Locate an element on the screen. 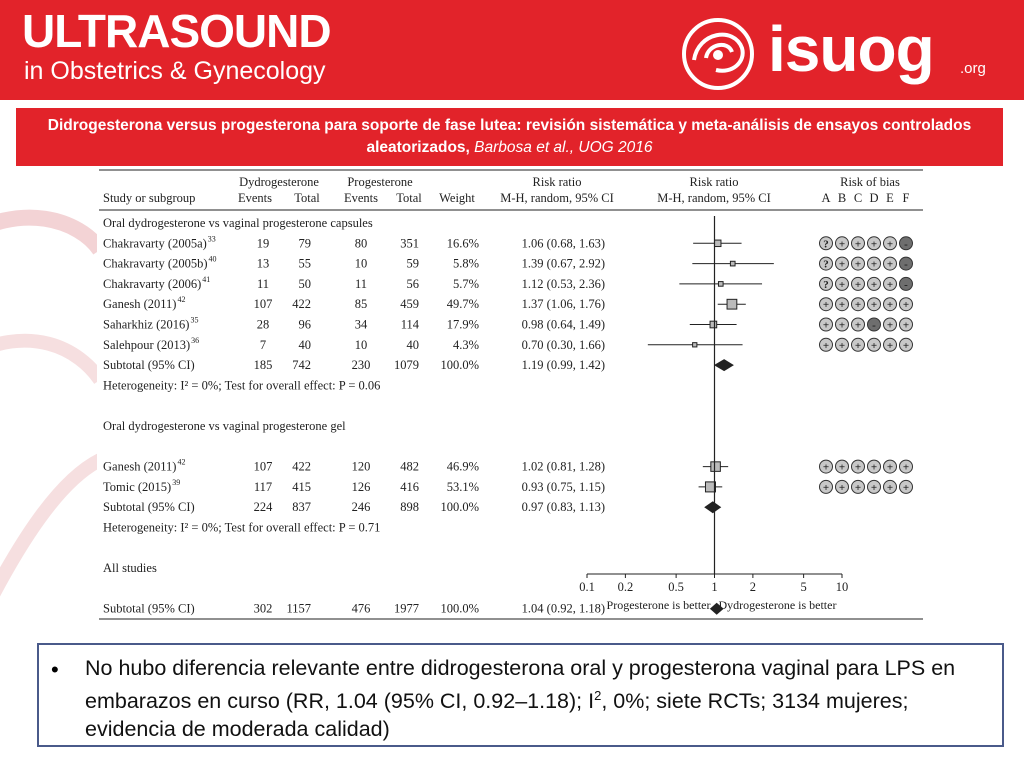 Image resolution: width=1024 pixels, height=768 pixels. x-tick-label: 2 is located at coordinates (753, 587).